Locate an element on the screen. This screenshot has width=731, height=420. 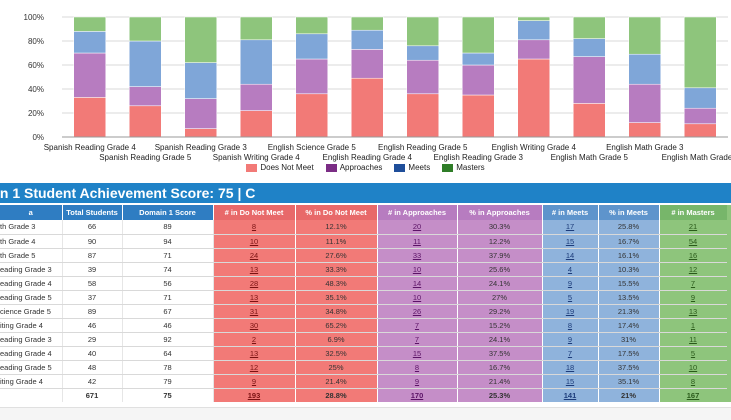
count-link: 4 is located at coordinates (570, 269).